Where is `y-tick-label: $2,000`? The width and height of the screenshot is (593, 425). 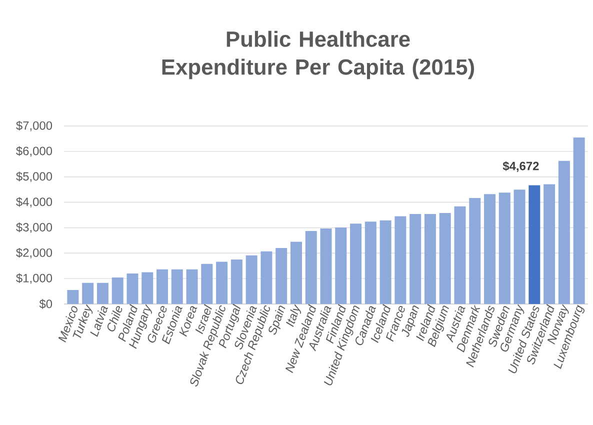
y-tick-label: $2,000 is located at coordinates (34, 253).